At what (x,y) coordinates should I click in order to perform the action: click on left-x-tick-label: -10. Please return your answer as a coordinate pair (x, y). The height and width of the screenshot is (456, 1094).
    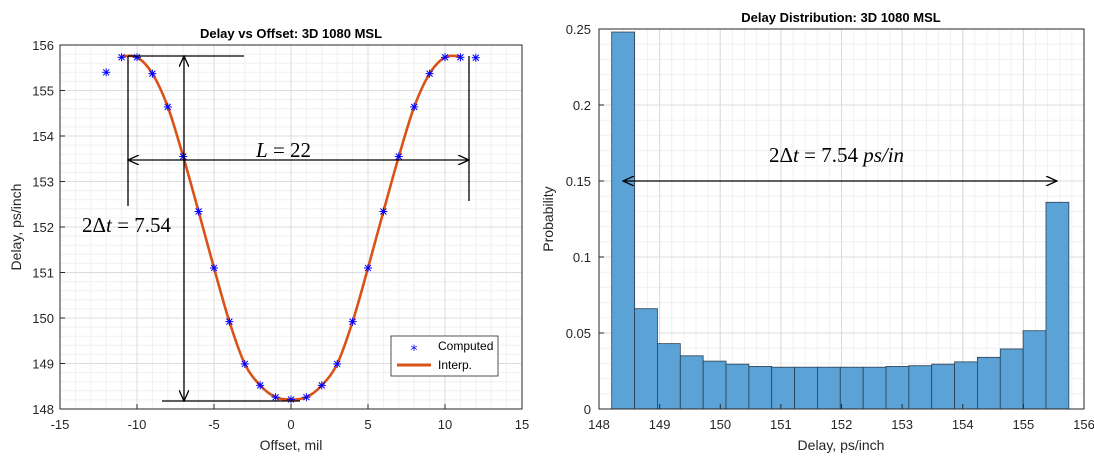
    Looking at the image, I should click on (137, 424).